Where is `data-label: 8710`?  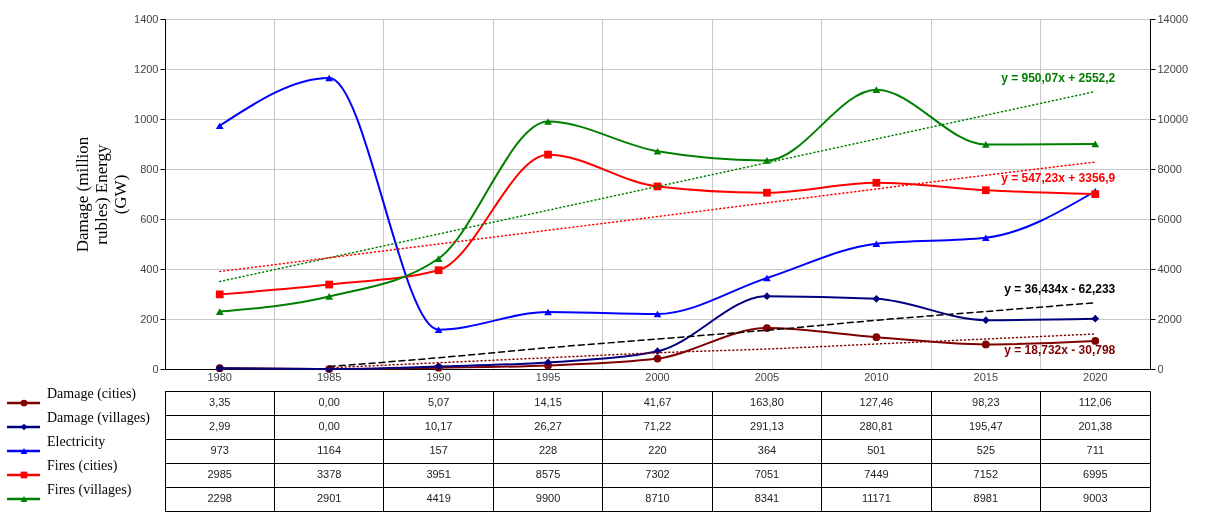 data-label: 8710 is located at coordinates (657, 498).